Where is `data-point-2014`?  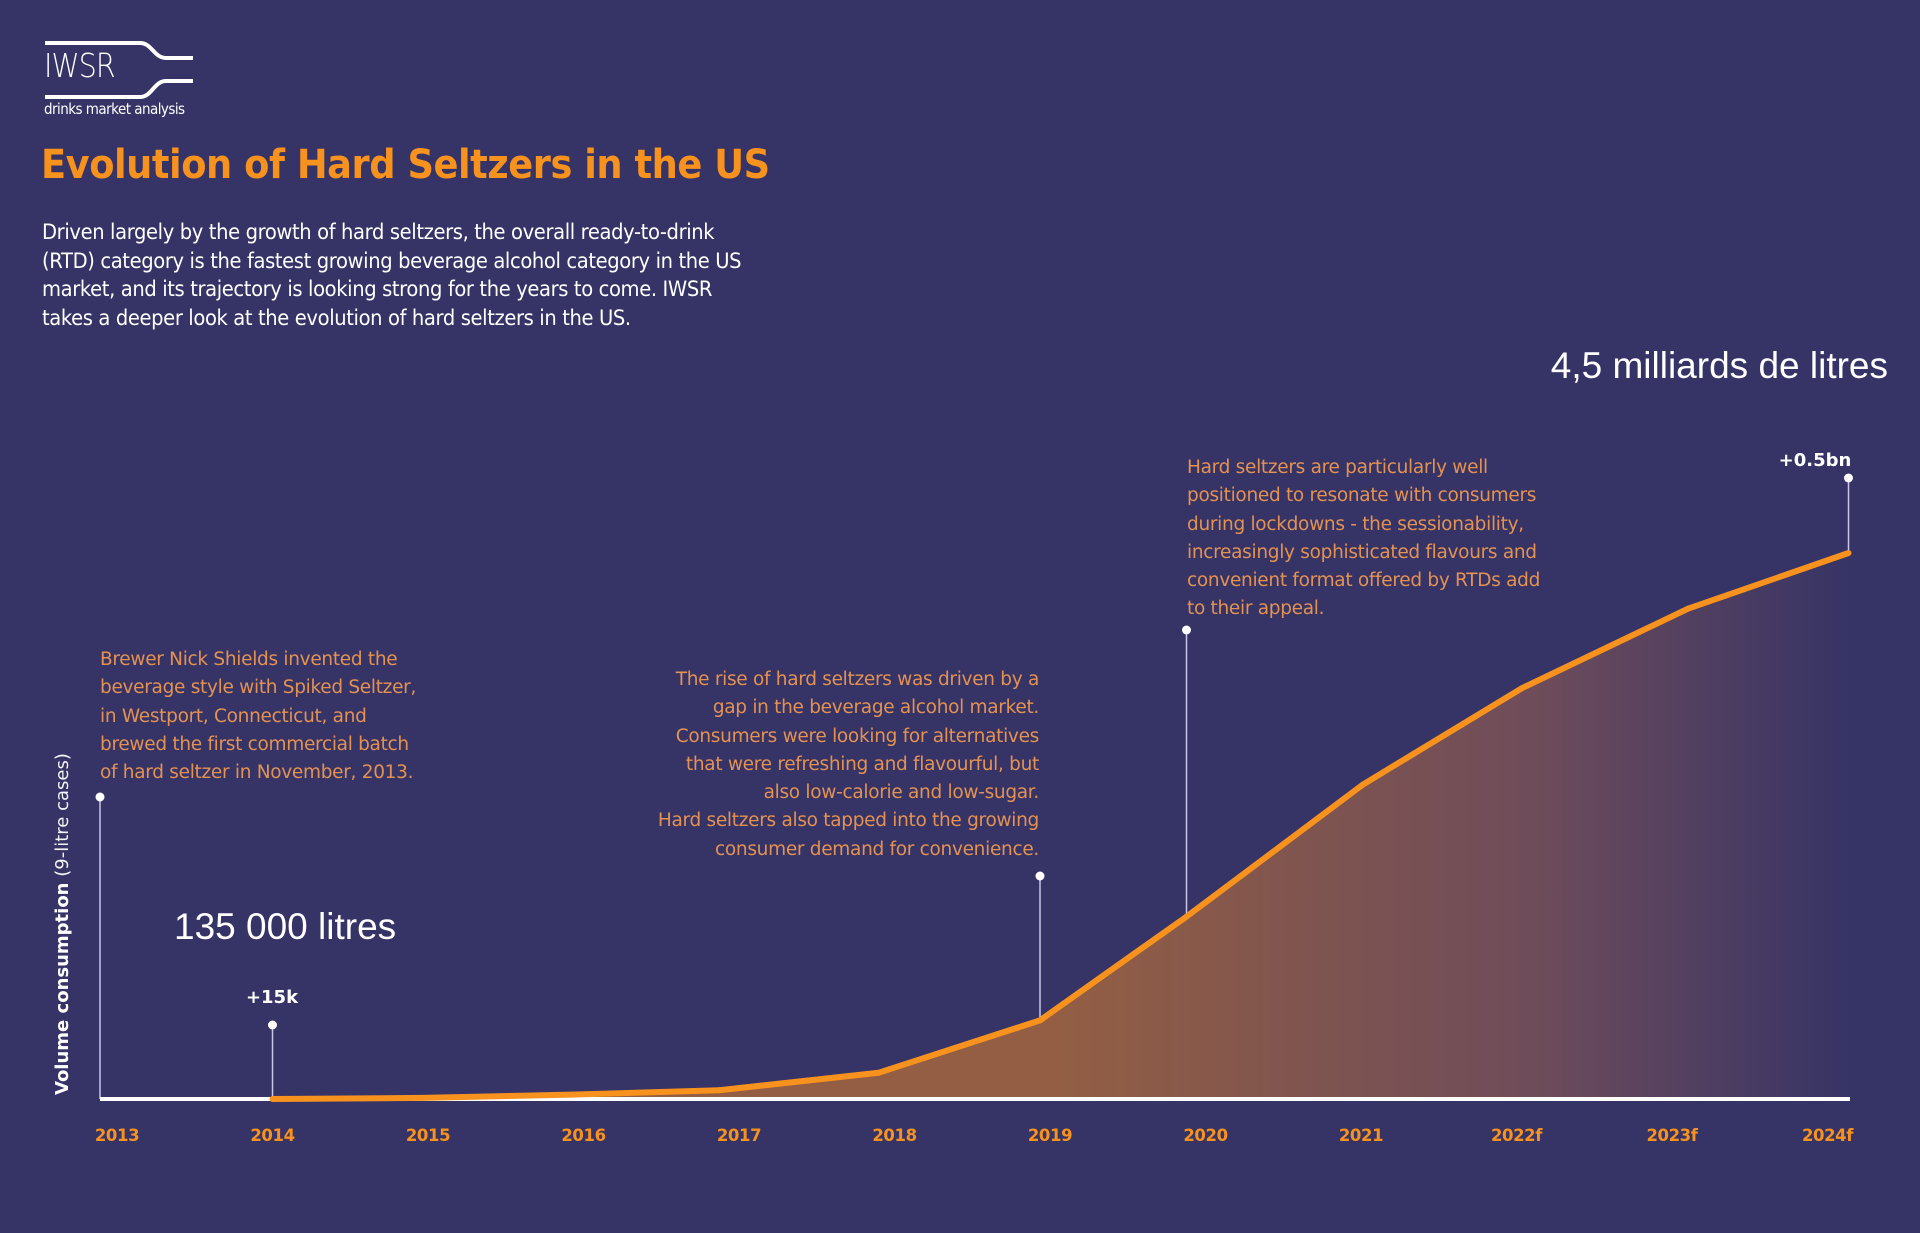 data-point-2014 is located at coordinates (272, 1098).